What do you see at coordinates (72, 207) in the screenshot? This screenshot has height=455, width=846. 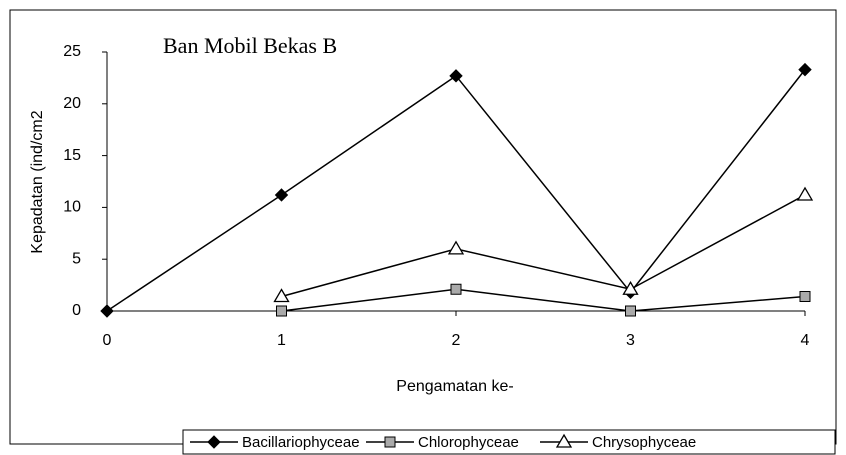 I see `y-tick-label: 10` at bounding box center [72, 207].